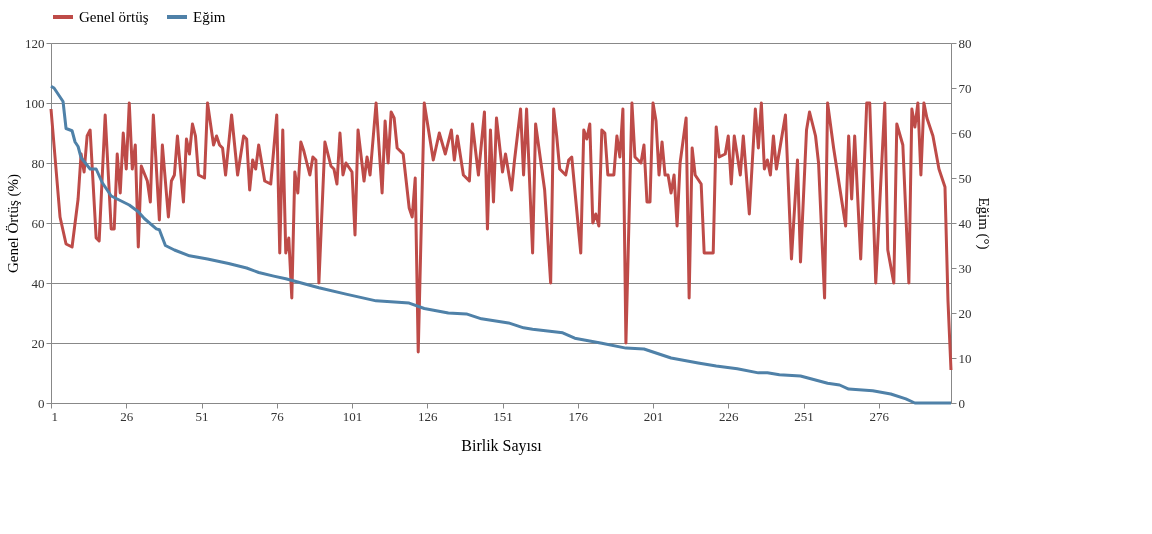  Describe the element at coordinates (38, 283) in the screenshot. I see `y-tick-label: 40` at that location.